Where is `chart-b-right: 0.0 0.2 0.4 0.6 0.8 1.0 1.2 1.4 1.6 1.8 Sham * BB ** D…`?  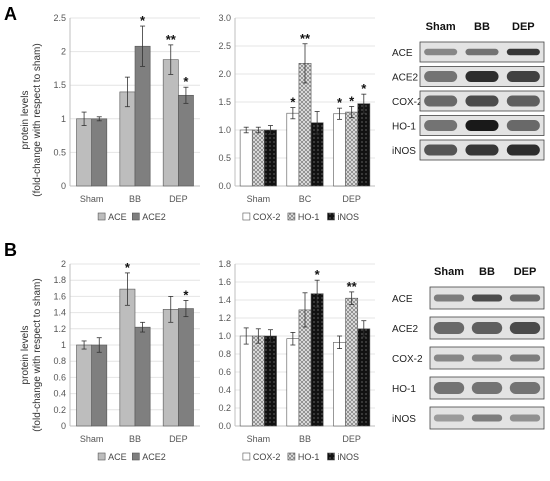 chart-b-right: 0.0 0.2 0.4 0.6 0.8 1.0 1.2 1.4 1.6 1.8 Sham * BB ** D… is located at coordinates (296, 360).